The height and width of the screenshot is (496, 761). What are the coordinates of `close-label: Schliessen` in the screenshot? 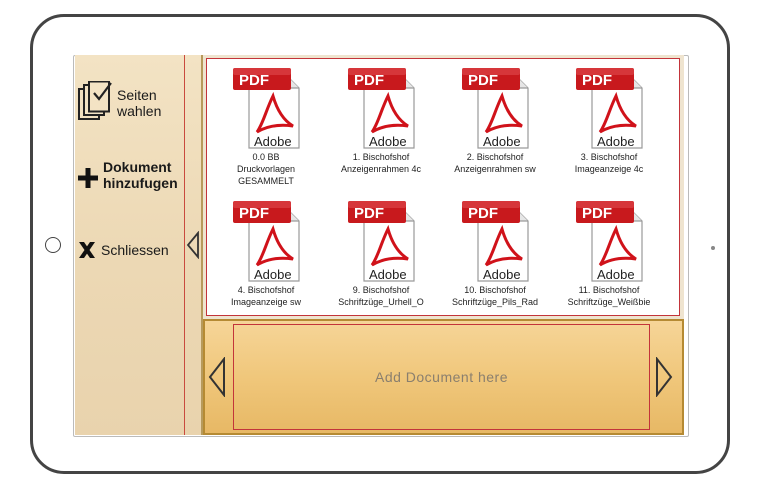 It's located at (135, 250).